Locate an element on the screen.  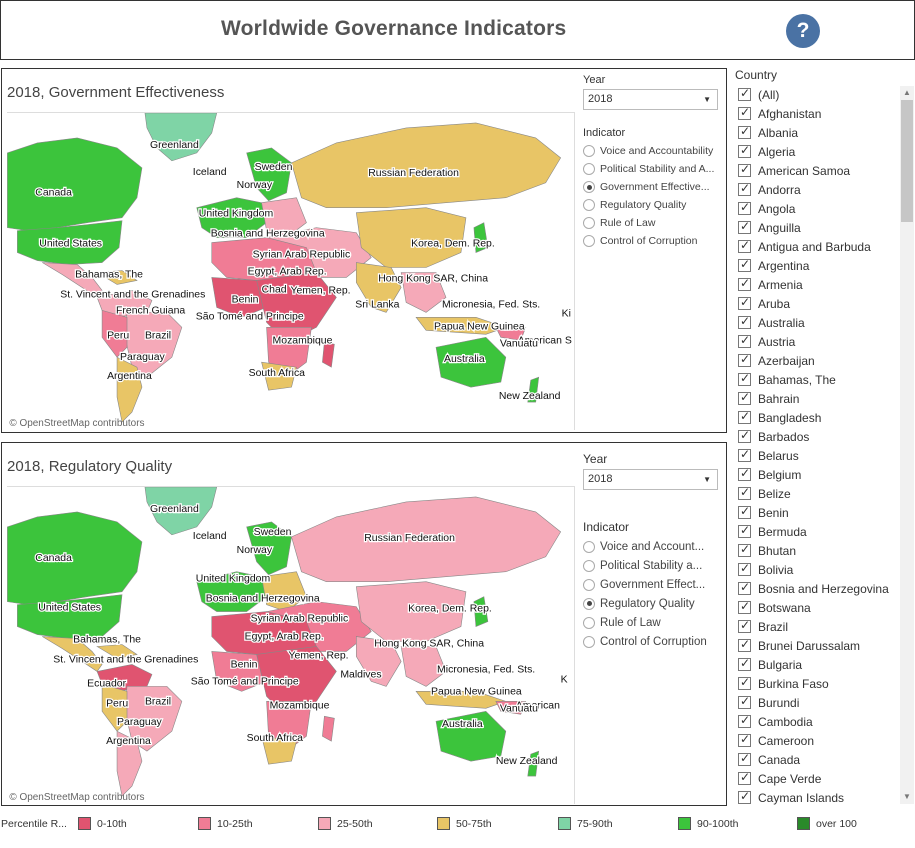
country-checkbox-item: Botswana is located at coordinates (820, 607).